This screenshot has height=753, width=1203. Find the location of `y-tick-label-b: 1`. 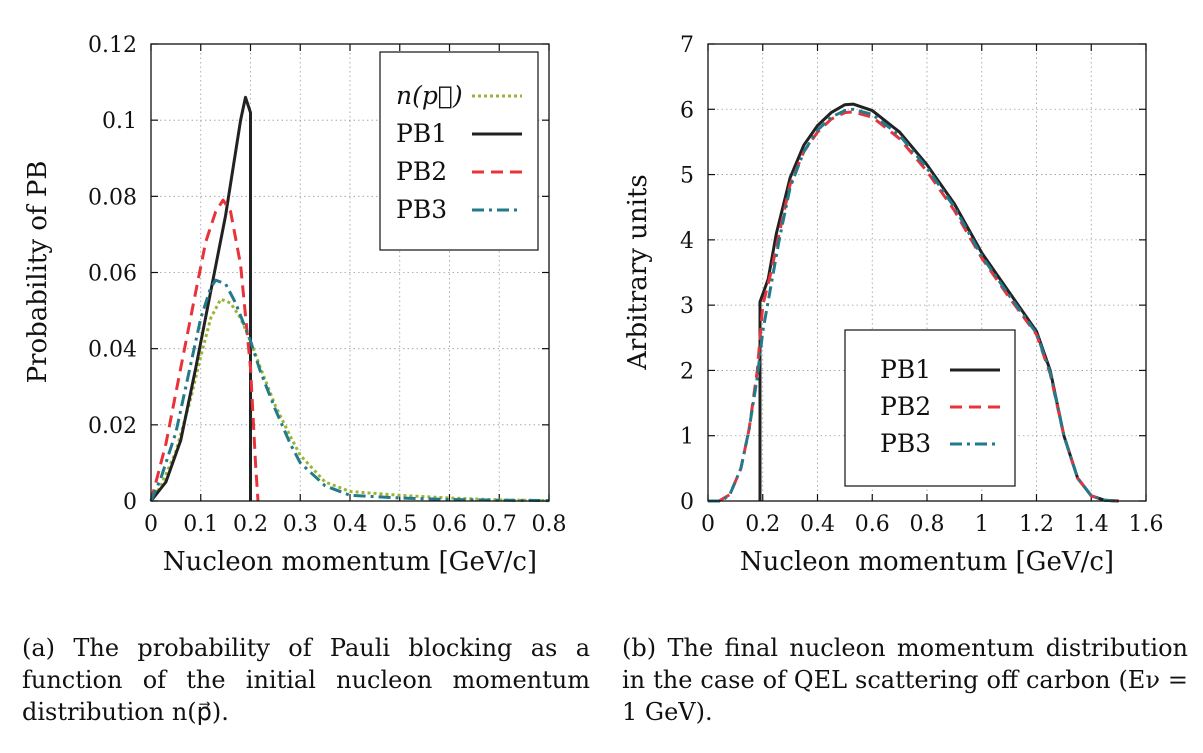

y-tick-label-b: 1 is located at coordinates (687, 437).